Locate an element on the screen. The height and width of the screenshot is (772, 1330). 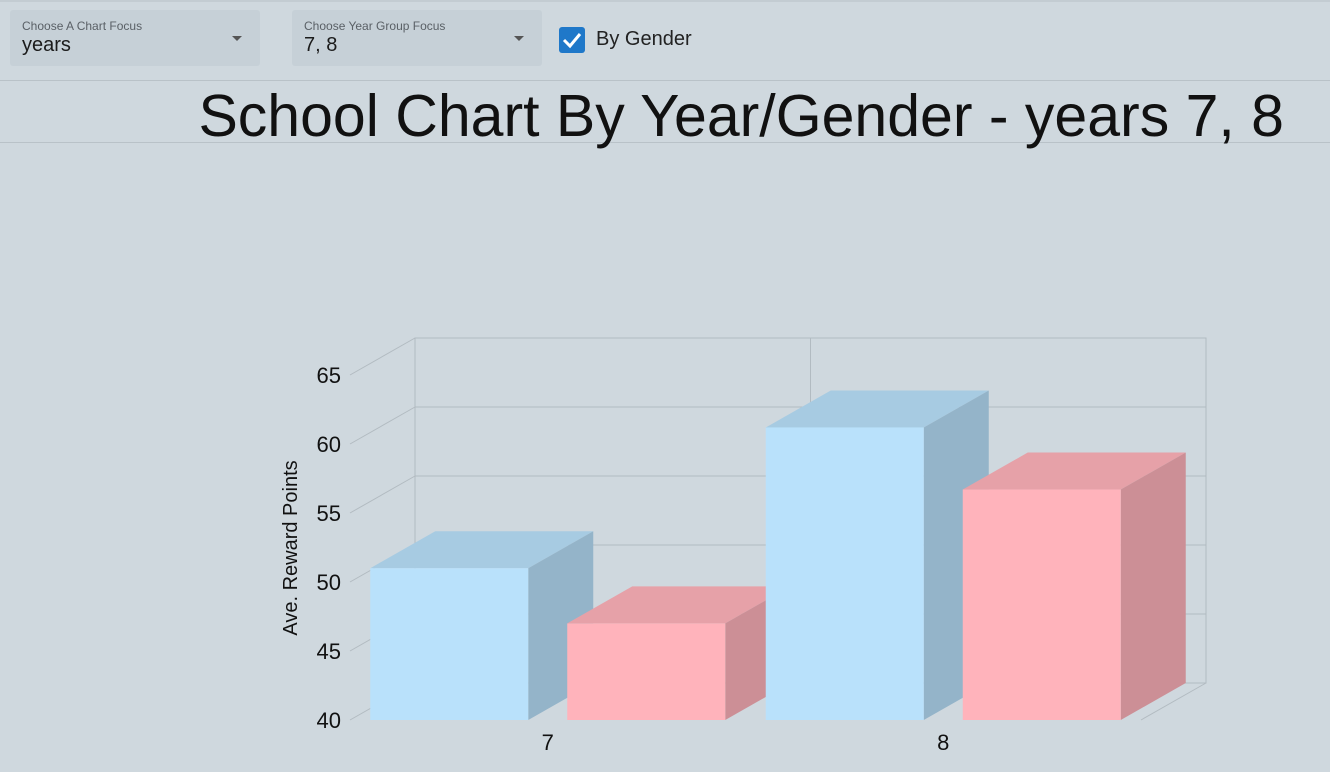
y-tick-label: 50 is located at coordinates (329, 582).